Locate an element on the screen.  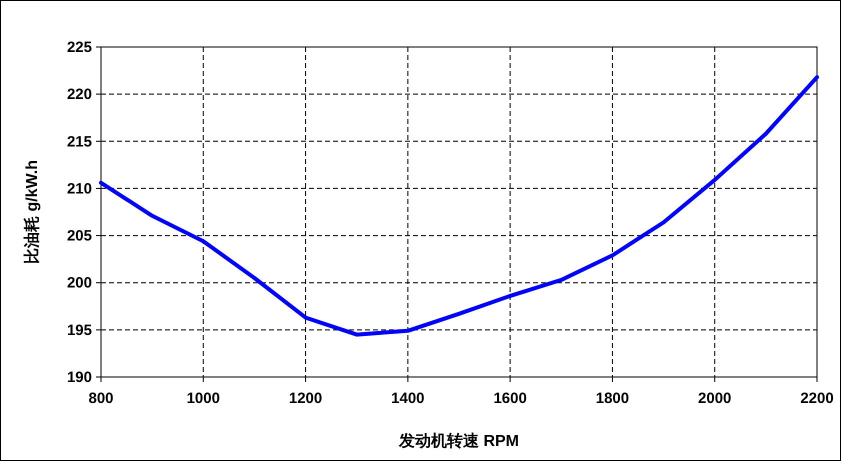
x-axis-title: 发动机转速 RPM is located at coordinates (458, 441).